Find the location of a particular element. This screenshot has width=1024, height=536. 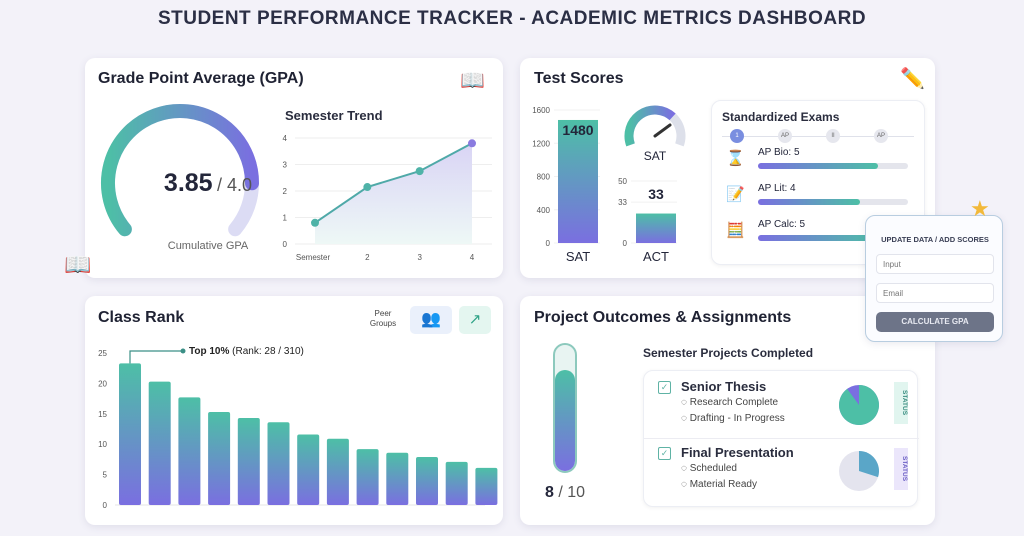

gpa-gauge: 0 1 2 3 4 Semester 2 3 4 is located at coordinates (296, 183).